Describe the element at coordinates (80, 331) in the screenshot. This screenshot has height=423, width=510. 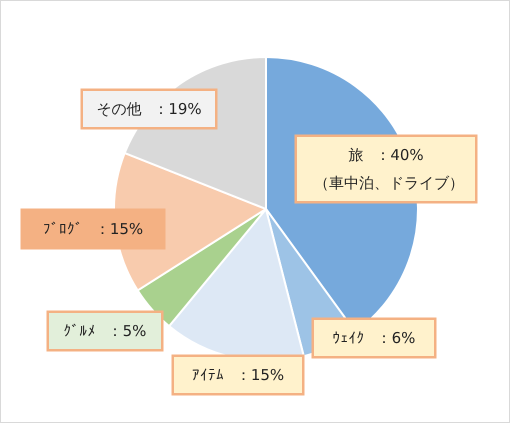
I see `slice-label: ｸﾞﾙﾒ` at that location.